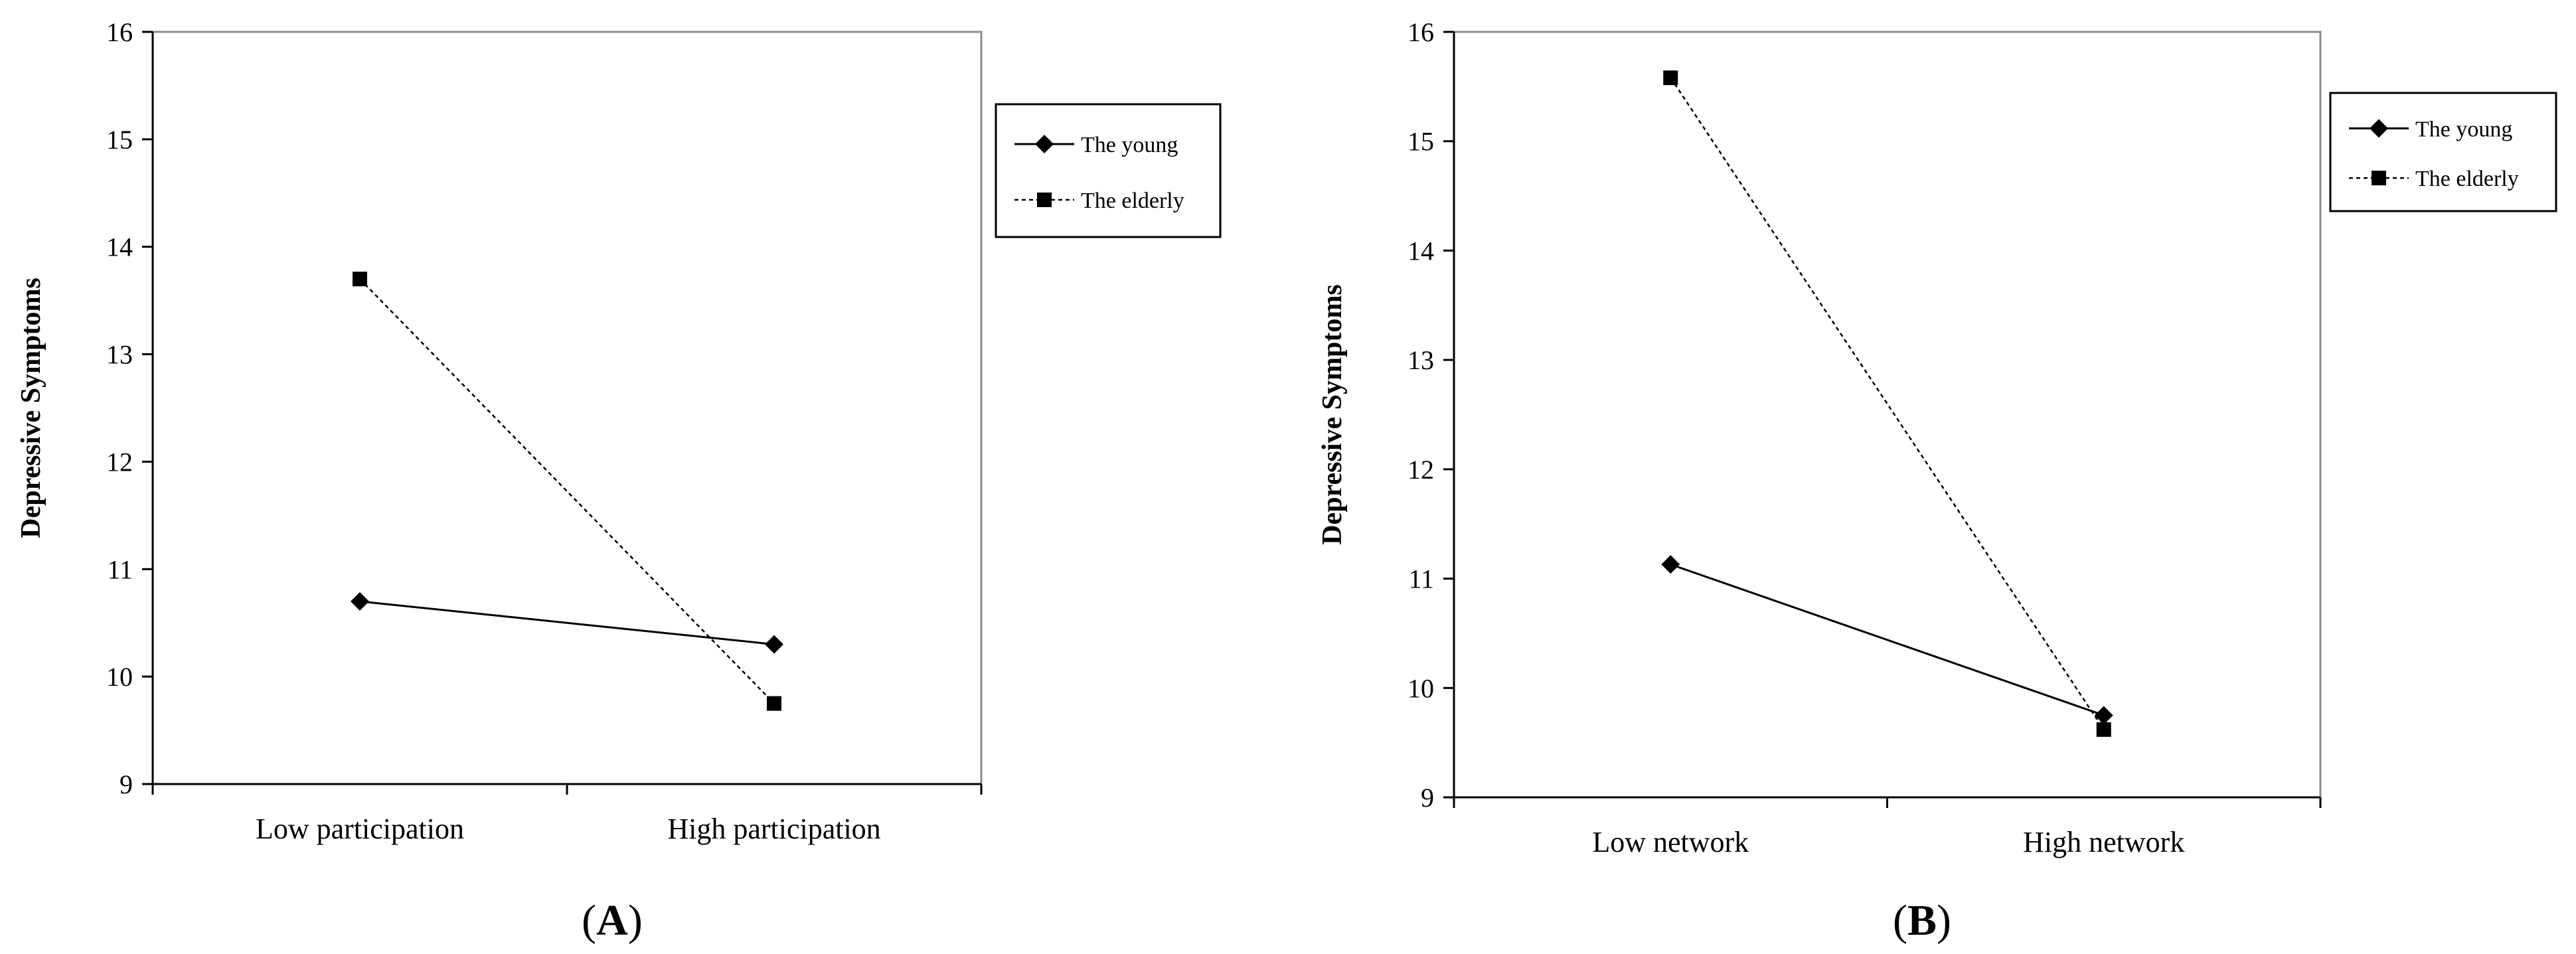 Image resolution: width=2576 pixels, height=954 pixels. I want to click on x-category-label: High network, so click(2103, 842).